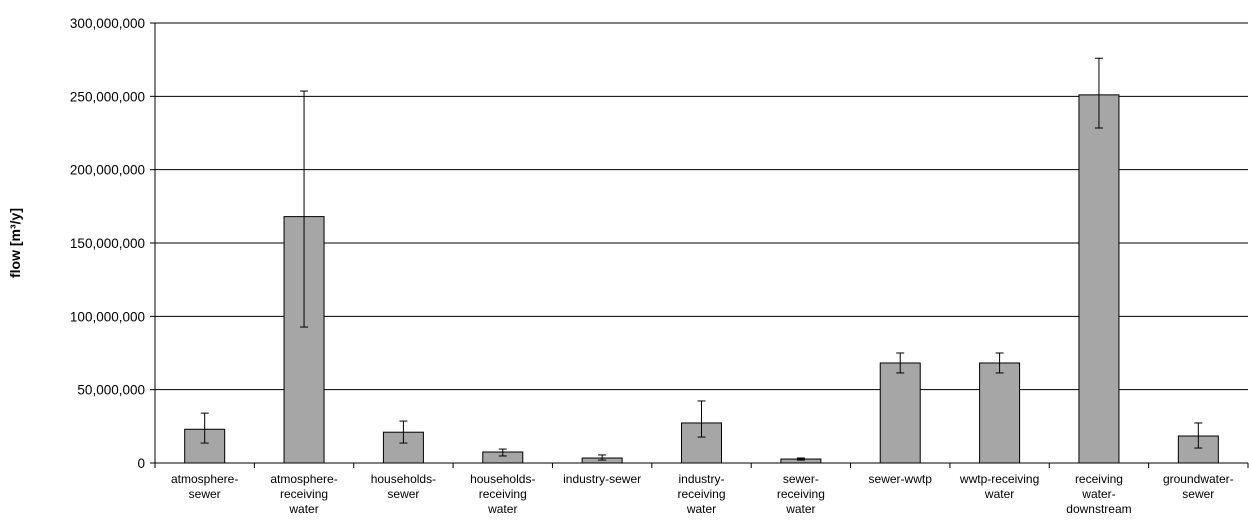  I want to click on y-tick-label: 150,000,000, so click(107, 243).